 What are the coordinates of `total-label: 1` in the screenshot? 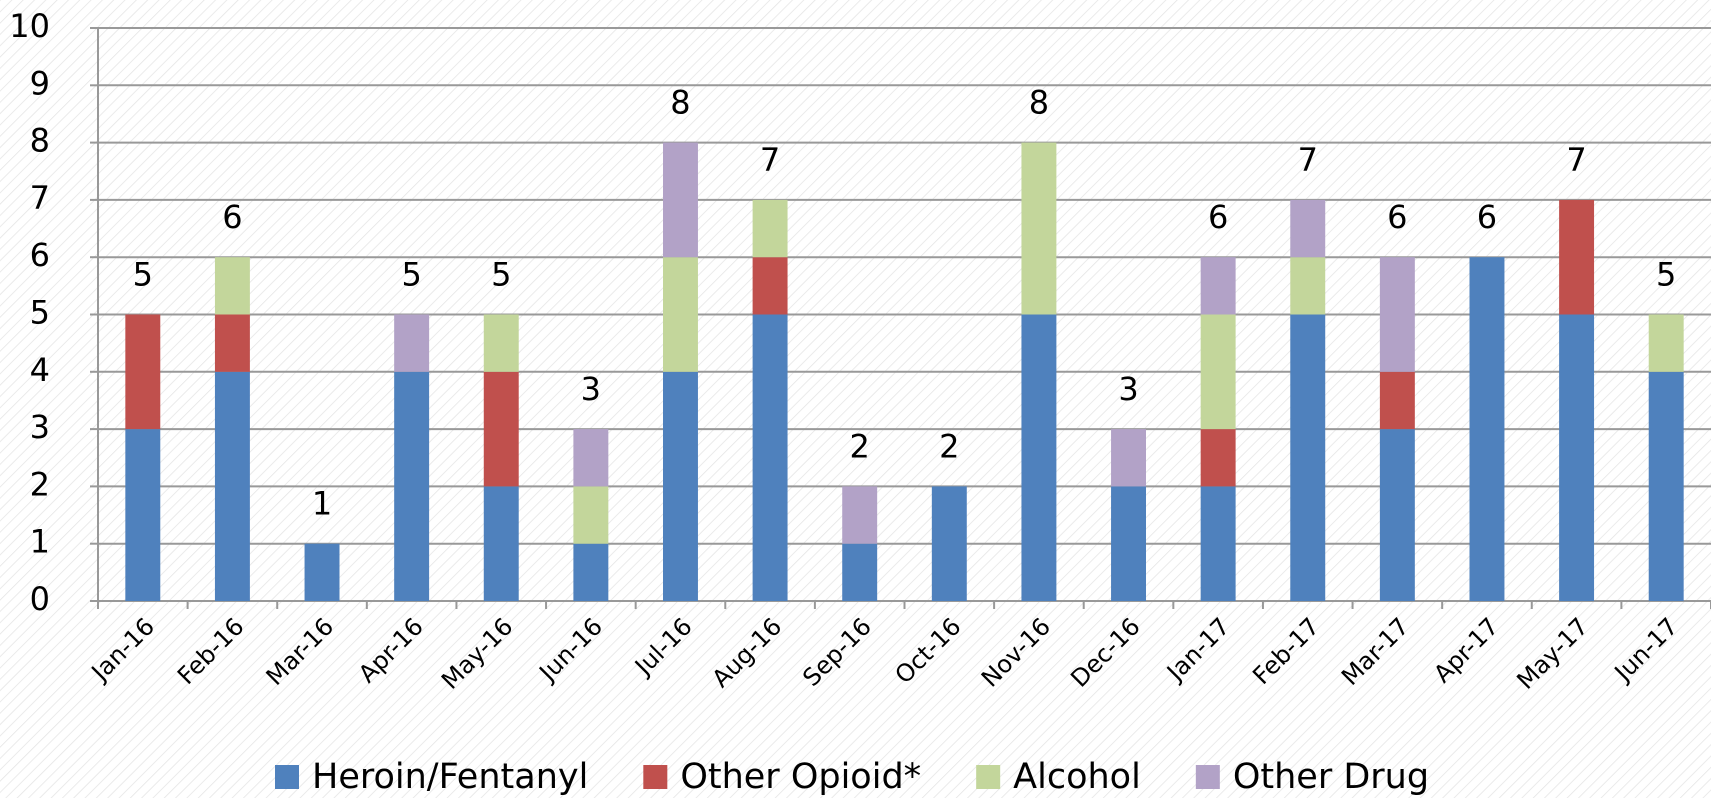 It's located at (322, 504).